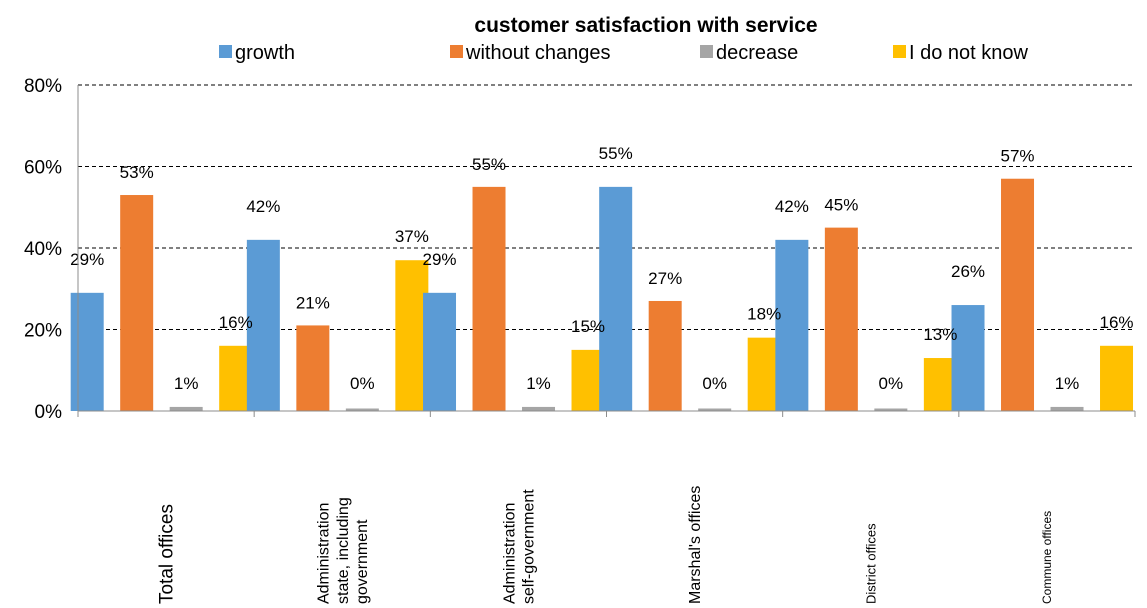 This screenshot has width=1147, height=608. I want to click on data-label-1-1: 21%, so click(313, 302).